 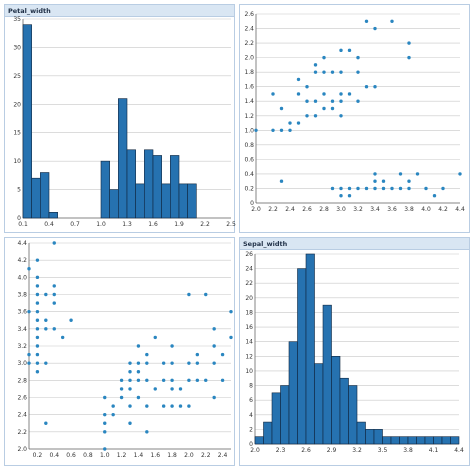 What do you see at coordinates (249, 145) in the screenshot?
I see `y-tick-label: 0.8` at bounding box center [249, 145].